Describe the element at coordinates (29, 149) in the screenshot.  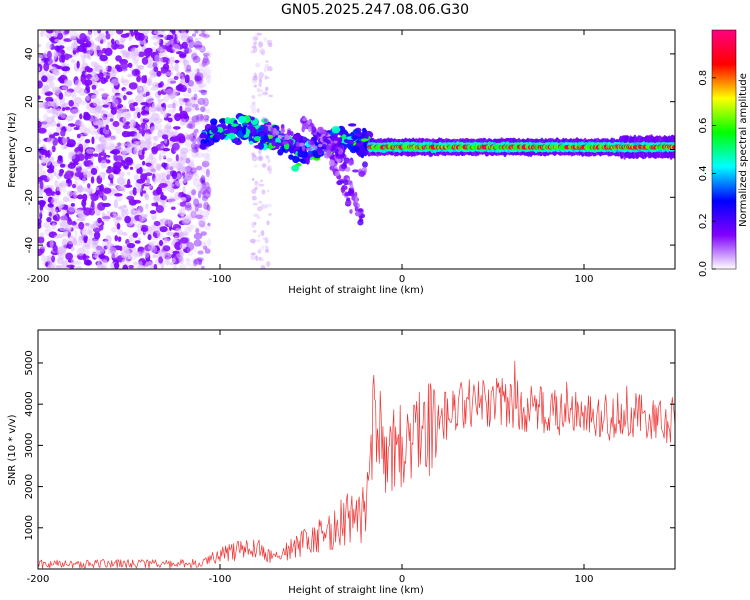
I see `y-tick-label: 0` at that location.